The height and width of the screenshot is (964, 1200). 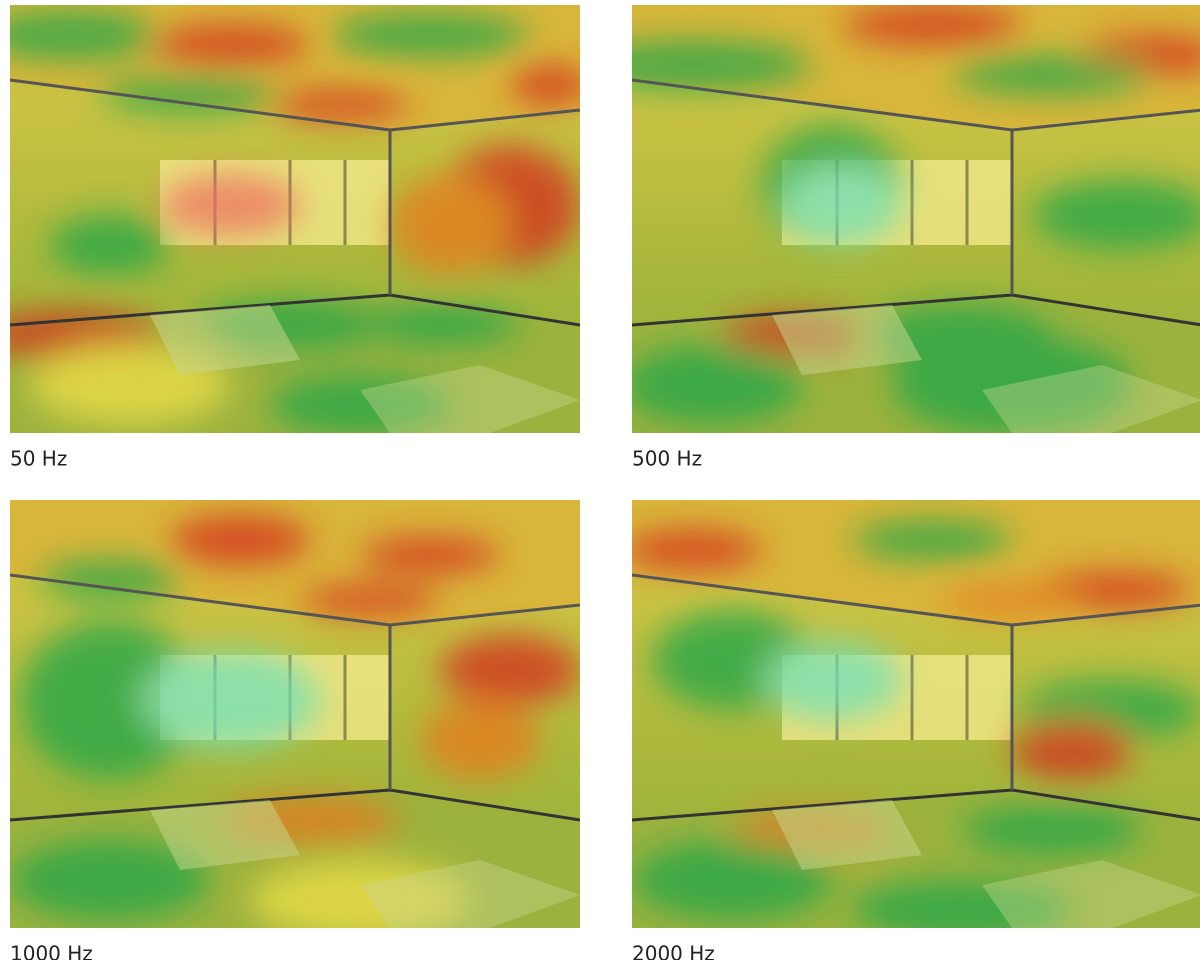 What do you see at coordinates (916, 67) in the screenshot?
I see `ceiling` at bounding box center [916, 67].